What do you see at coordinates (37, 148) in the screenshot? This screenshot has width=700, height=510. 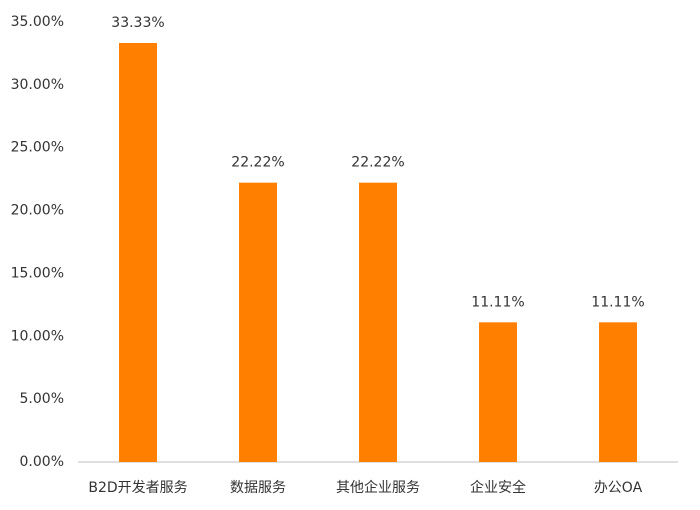 I see `y-tick-label: 25.00%` at bounding box center [37, 148].